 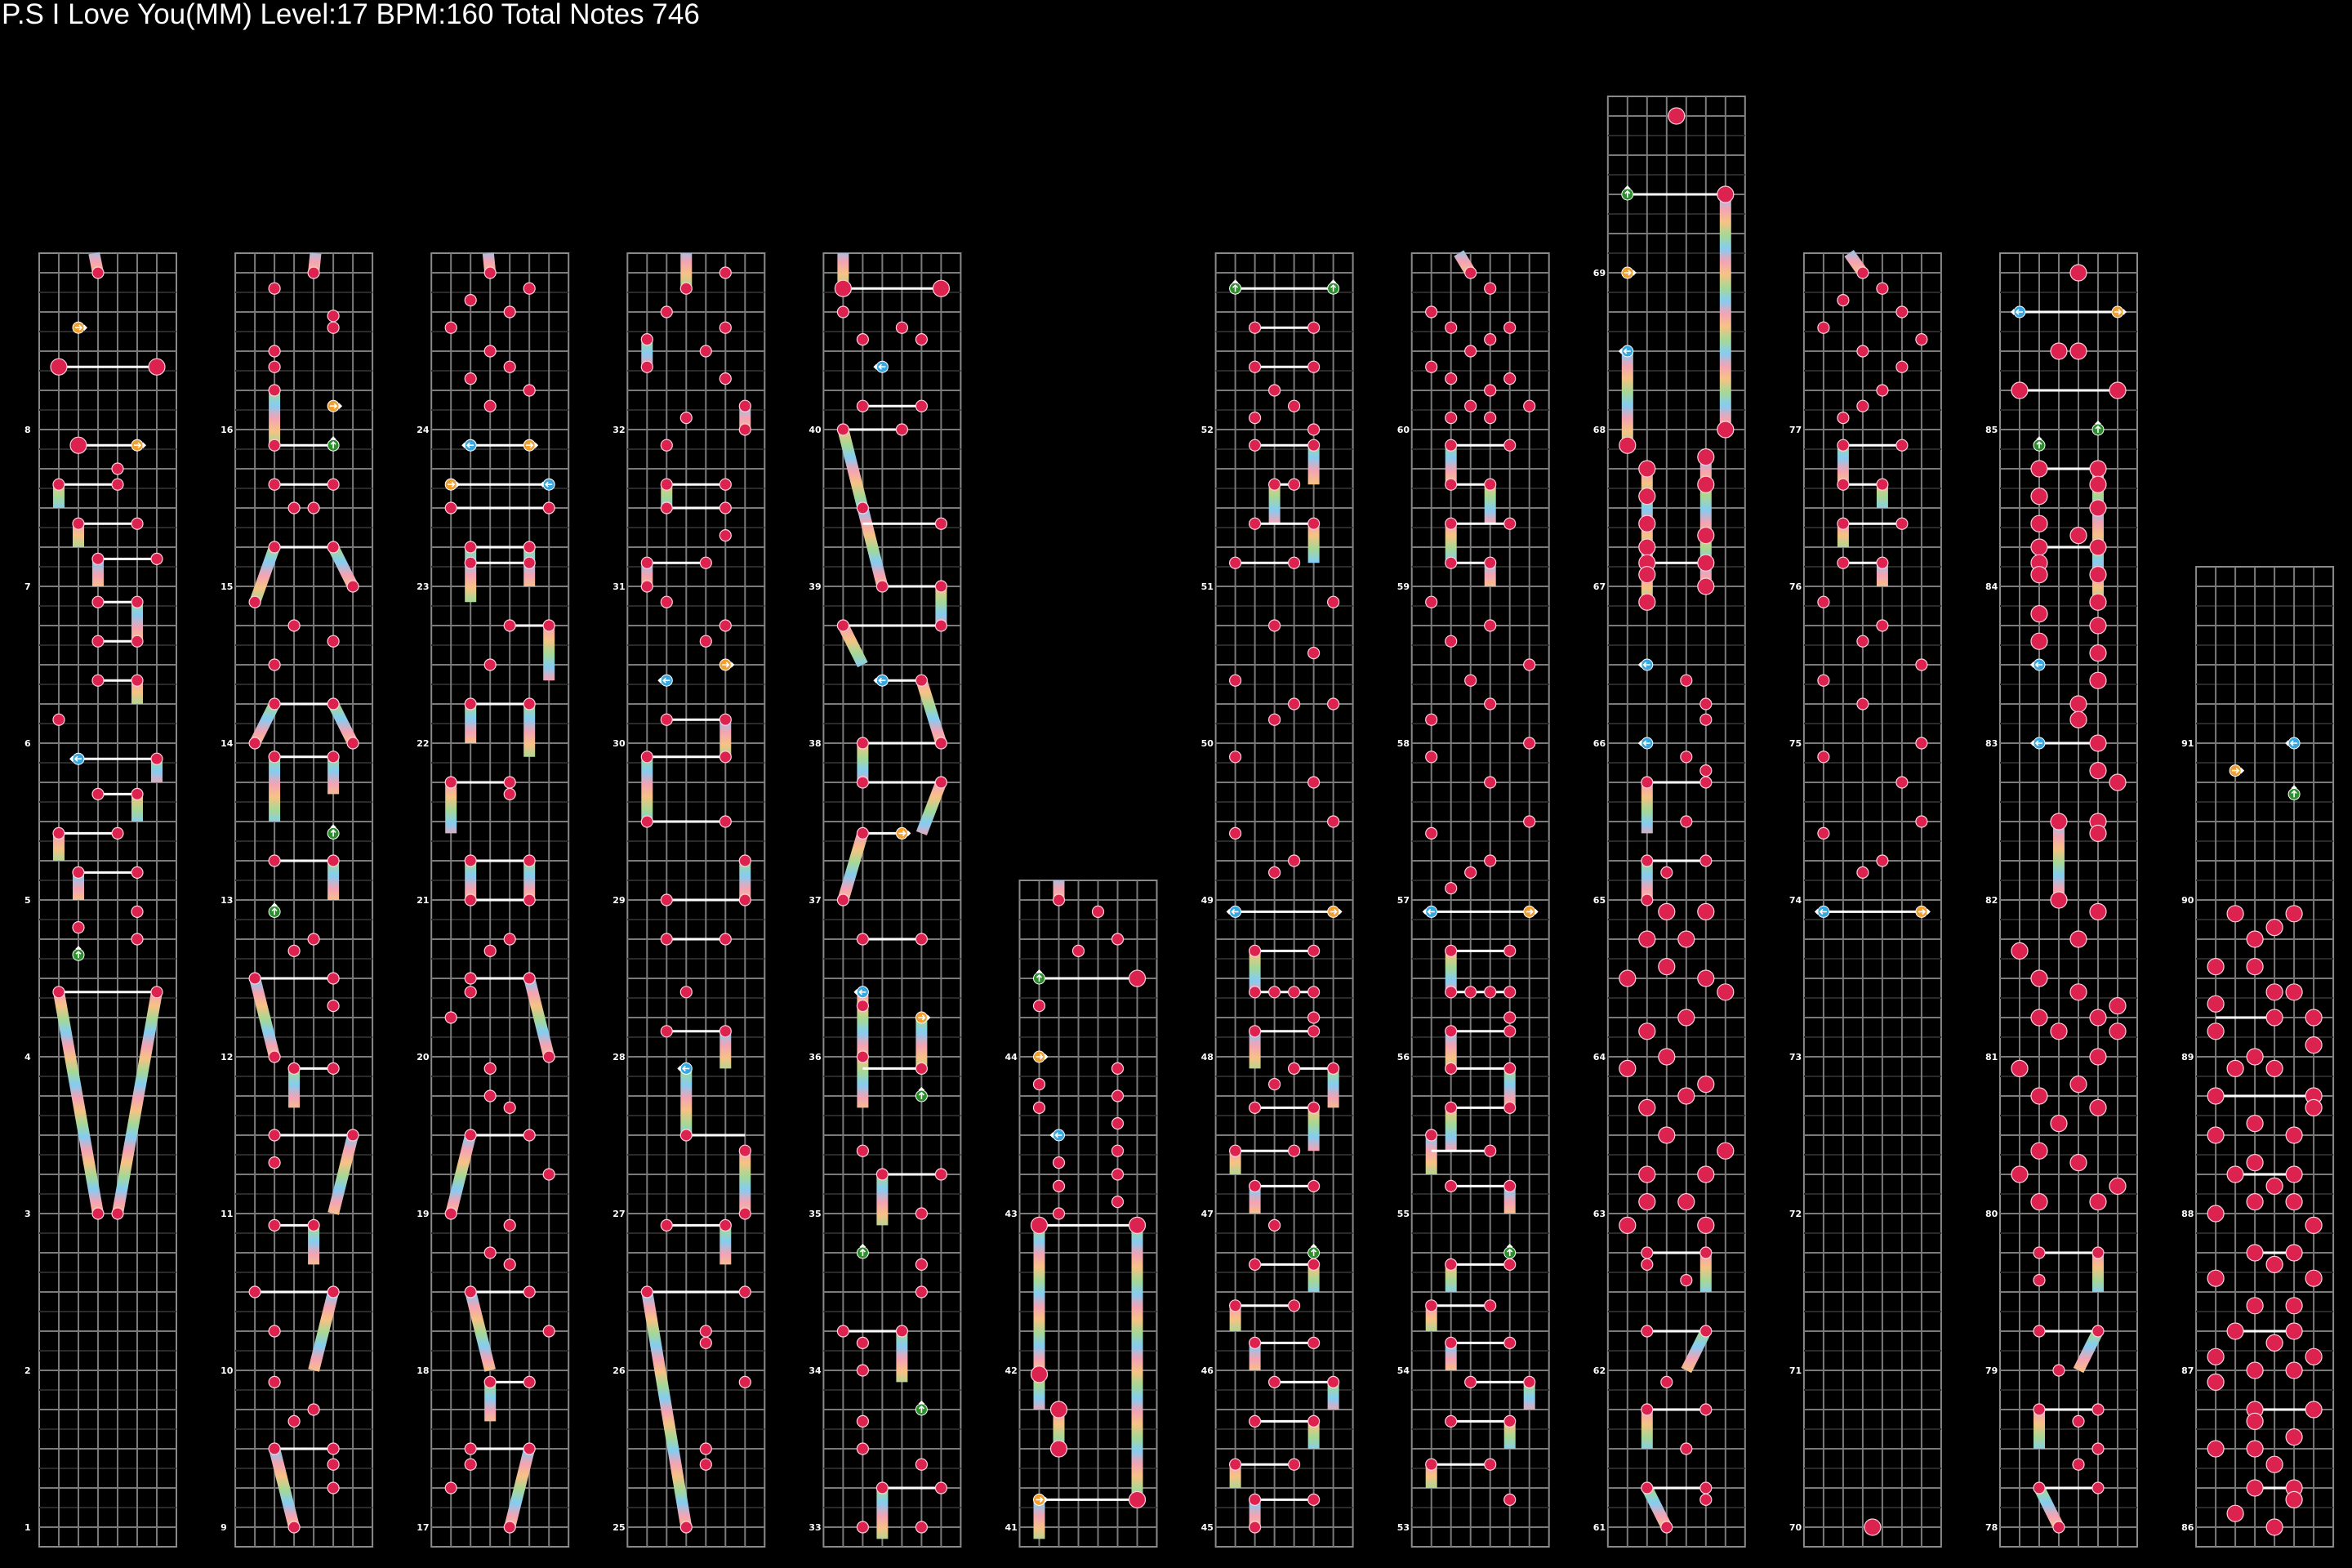 I want to click on measure-number: 69, so click(x=1599, y=273).